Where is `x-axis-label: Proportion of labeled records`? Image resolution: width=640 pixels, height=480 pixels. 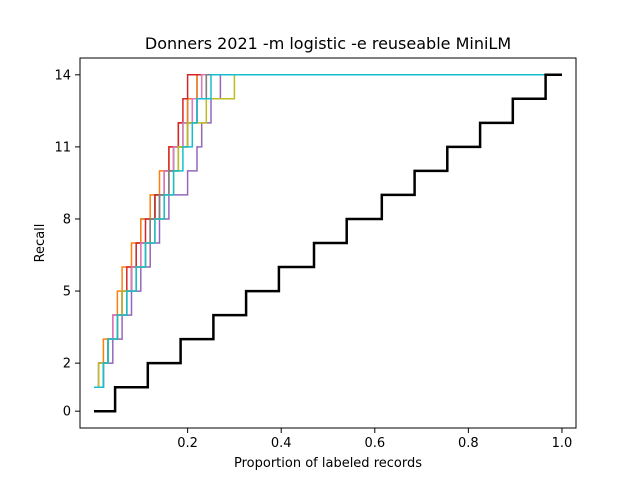
x-axis-label: Proportion of labeled records is located at coordinates (328, 463).